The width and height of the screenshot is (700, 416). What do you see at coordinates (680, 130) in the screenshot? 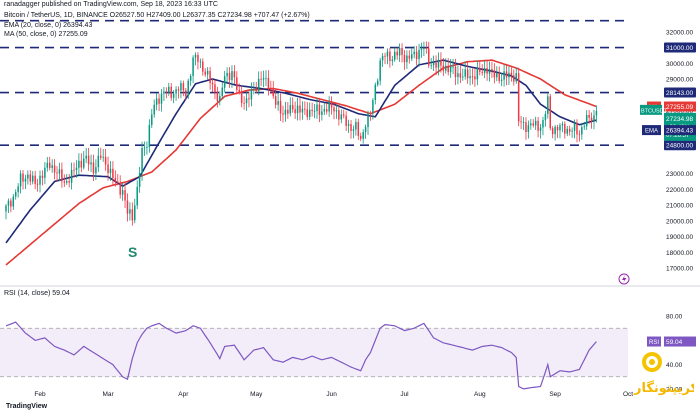
I see `ema-value-tag` at bounding box center [680, 130].